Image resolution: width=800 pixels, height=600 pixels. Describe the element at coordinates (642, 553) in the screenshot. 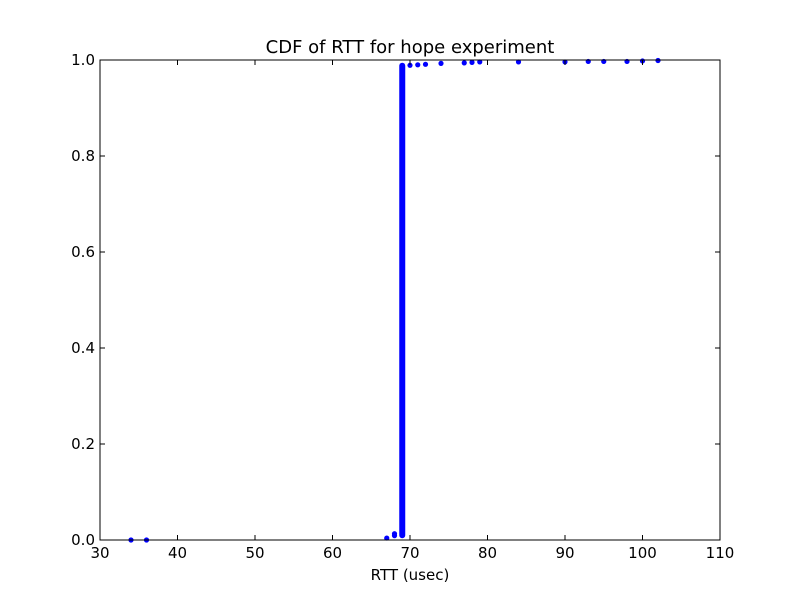

I see `x-tick-label: 100` at that location.